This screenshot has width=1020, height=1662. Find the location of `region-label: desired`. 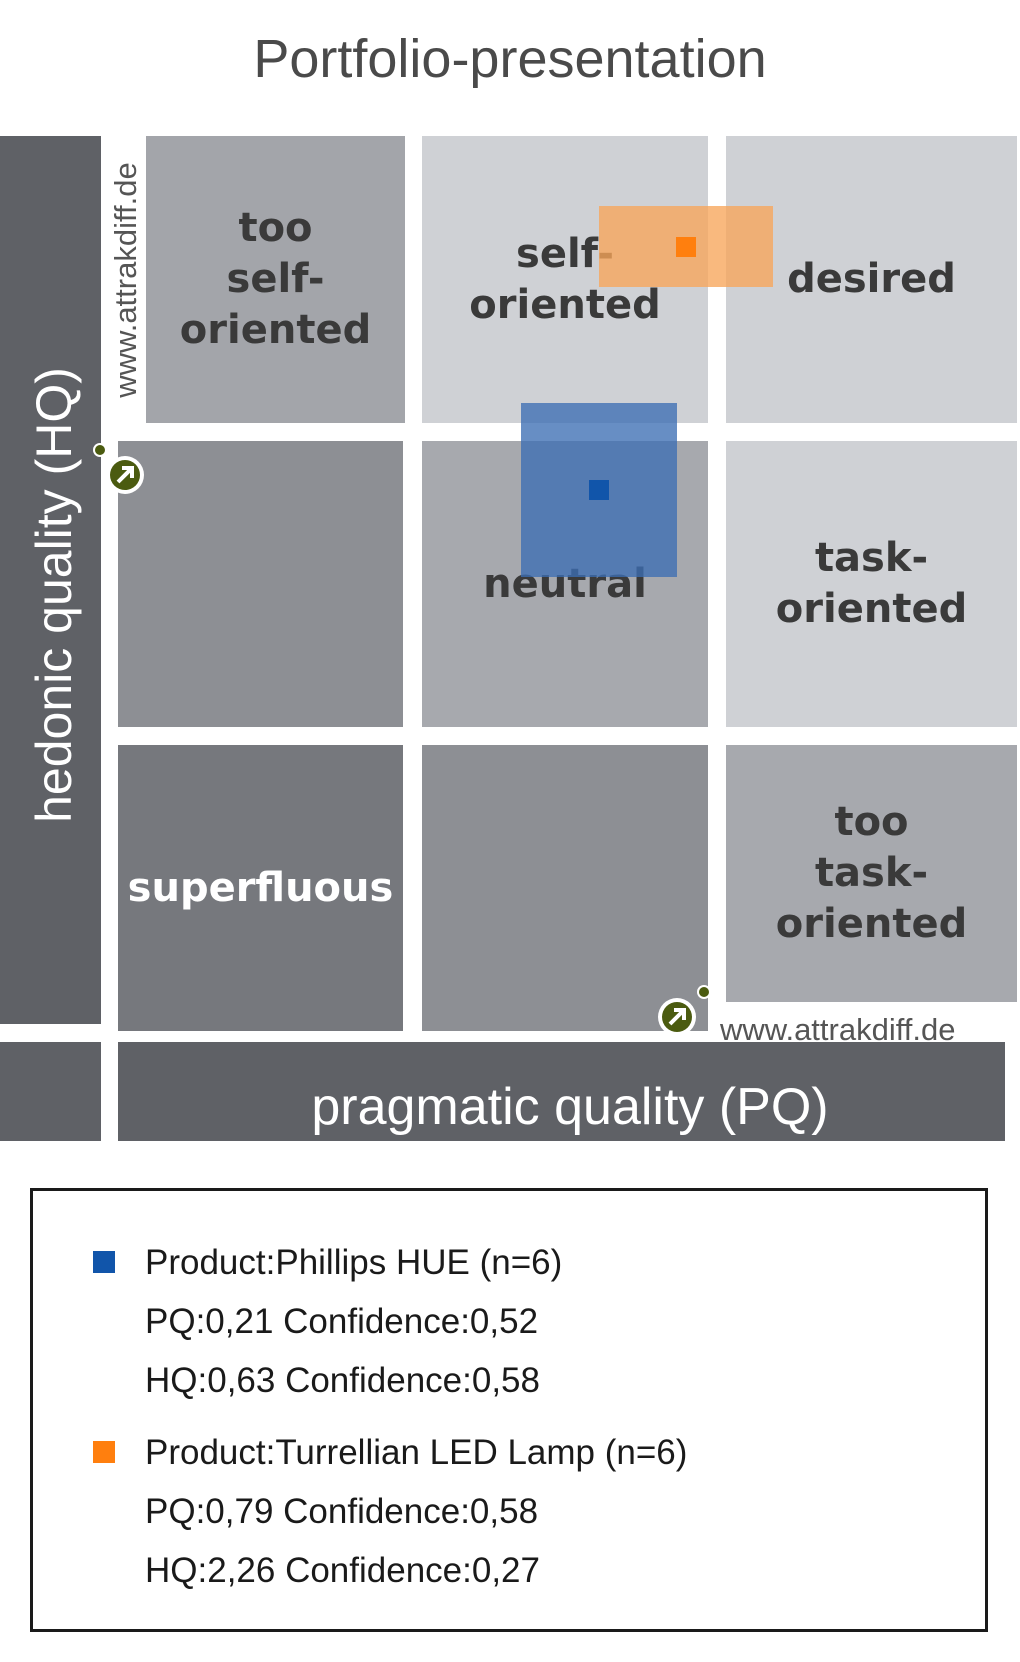

region-label: desired is located at coordinates (871, 279).